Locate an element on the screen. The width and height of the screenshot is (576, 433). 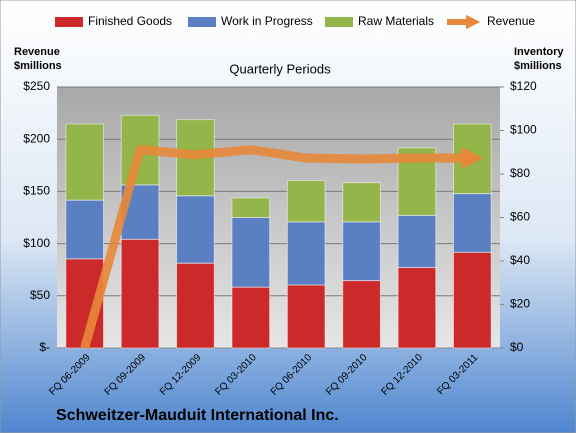
legend-label: Revenue is located at coordinates (511, 21).